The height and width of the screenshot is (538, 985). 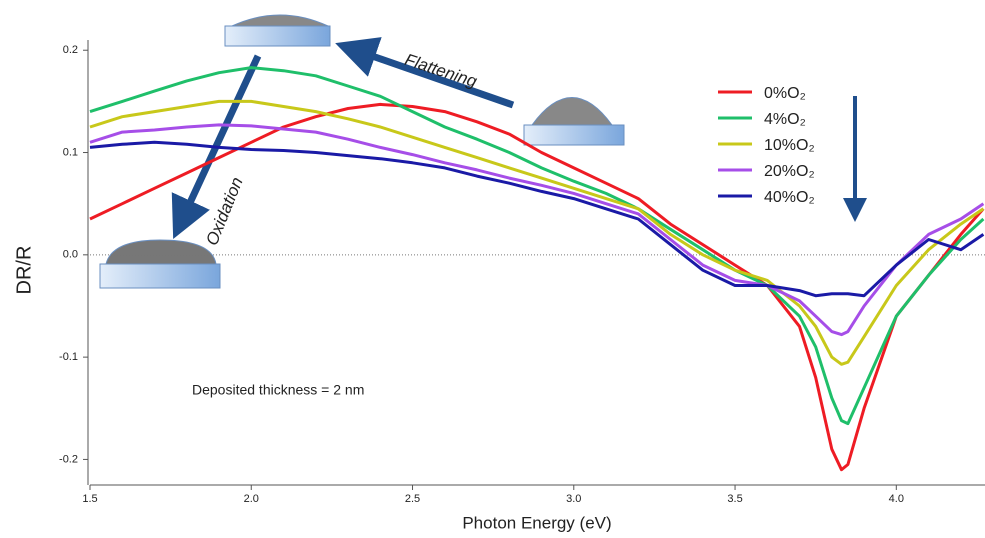 What do you see at coordinates (536, 522) in the screenshot?
I see `x-axis-label: Photon Energy (eV)` at bounding box center [536, 522].